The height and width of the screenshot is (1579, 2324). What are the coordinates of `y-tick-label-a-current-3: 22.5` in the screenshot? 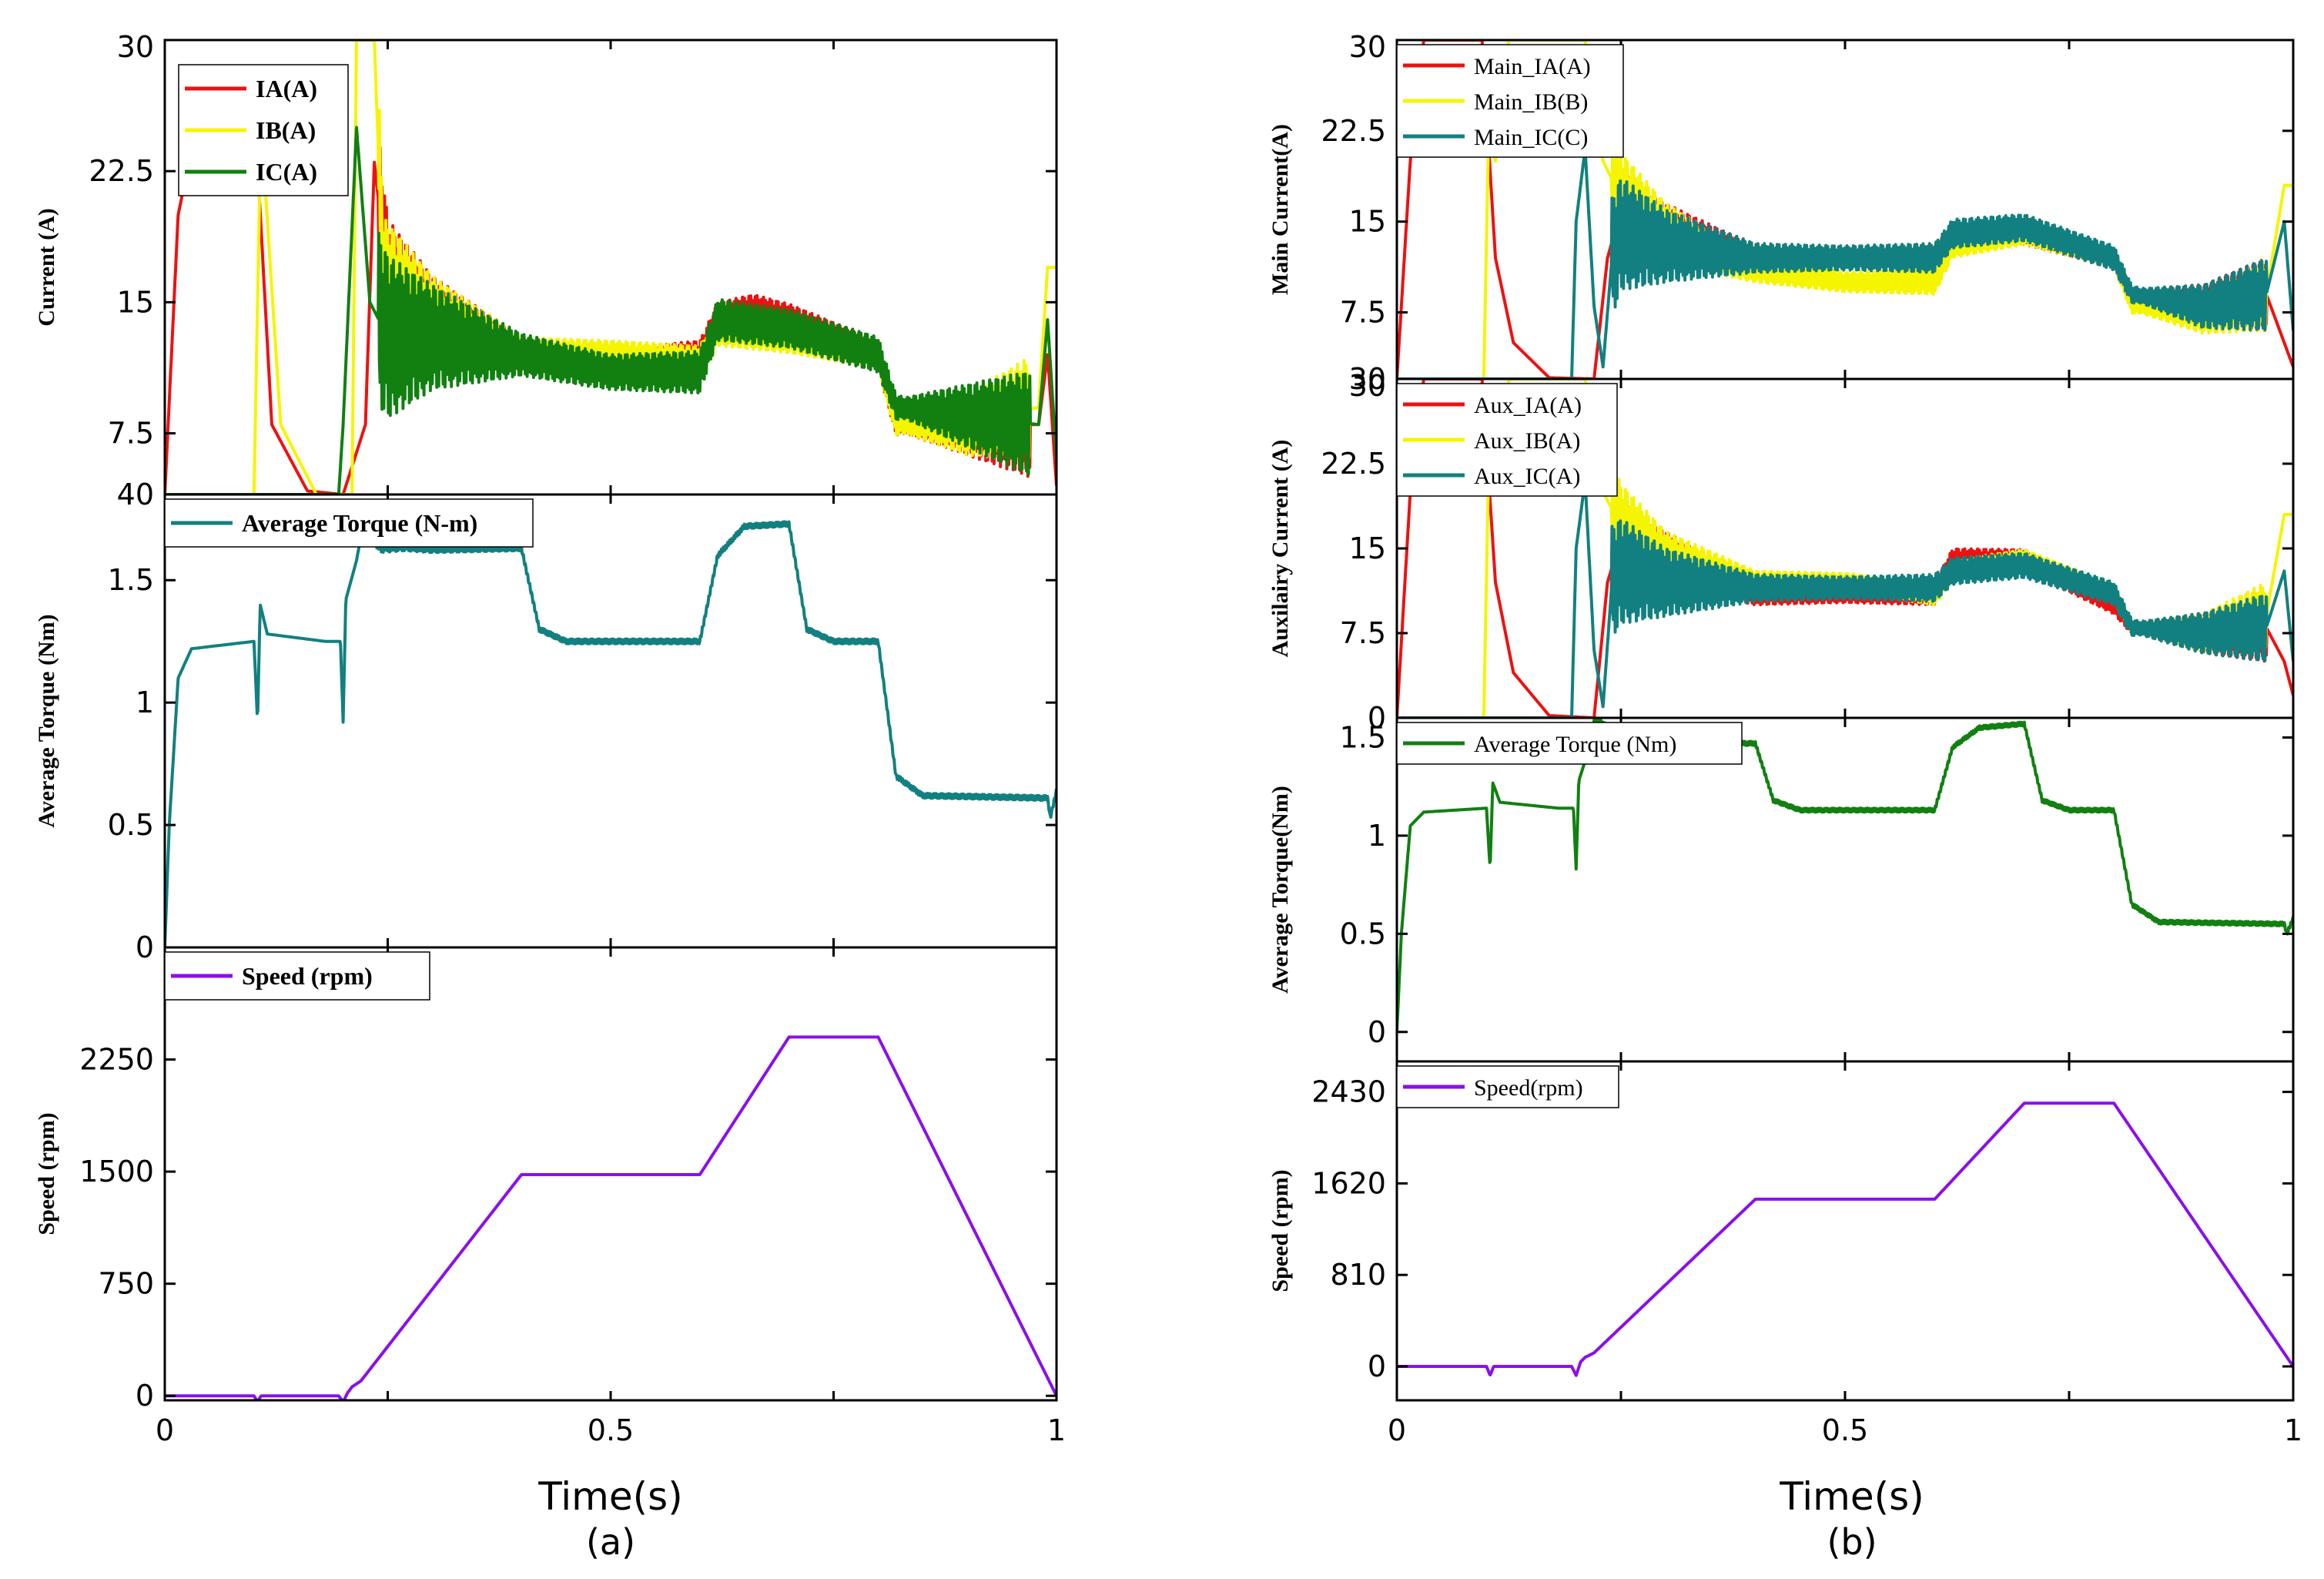 It's located at (121, 171).